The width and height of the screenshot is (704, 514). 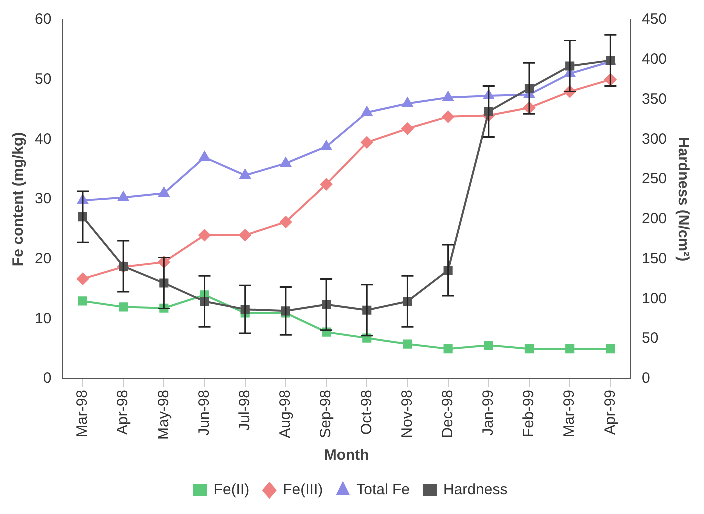 I want to click on x-tick-label: Dec-98, so click(x=447, y=414).